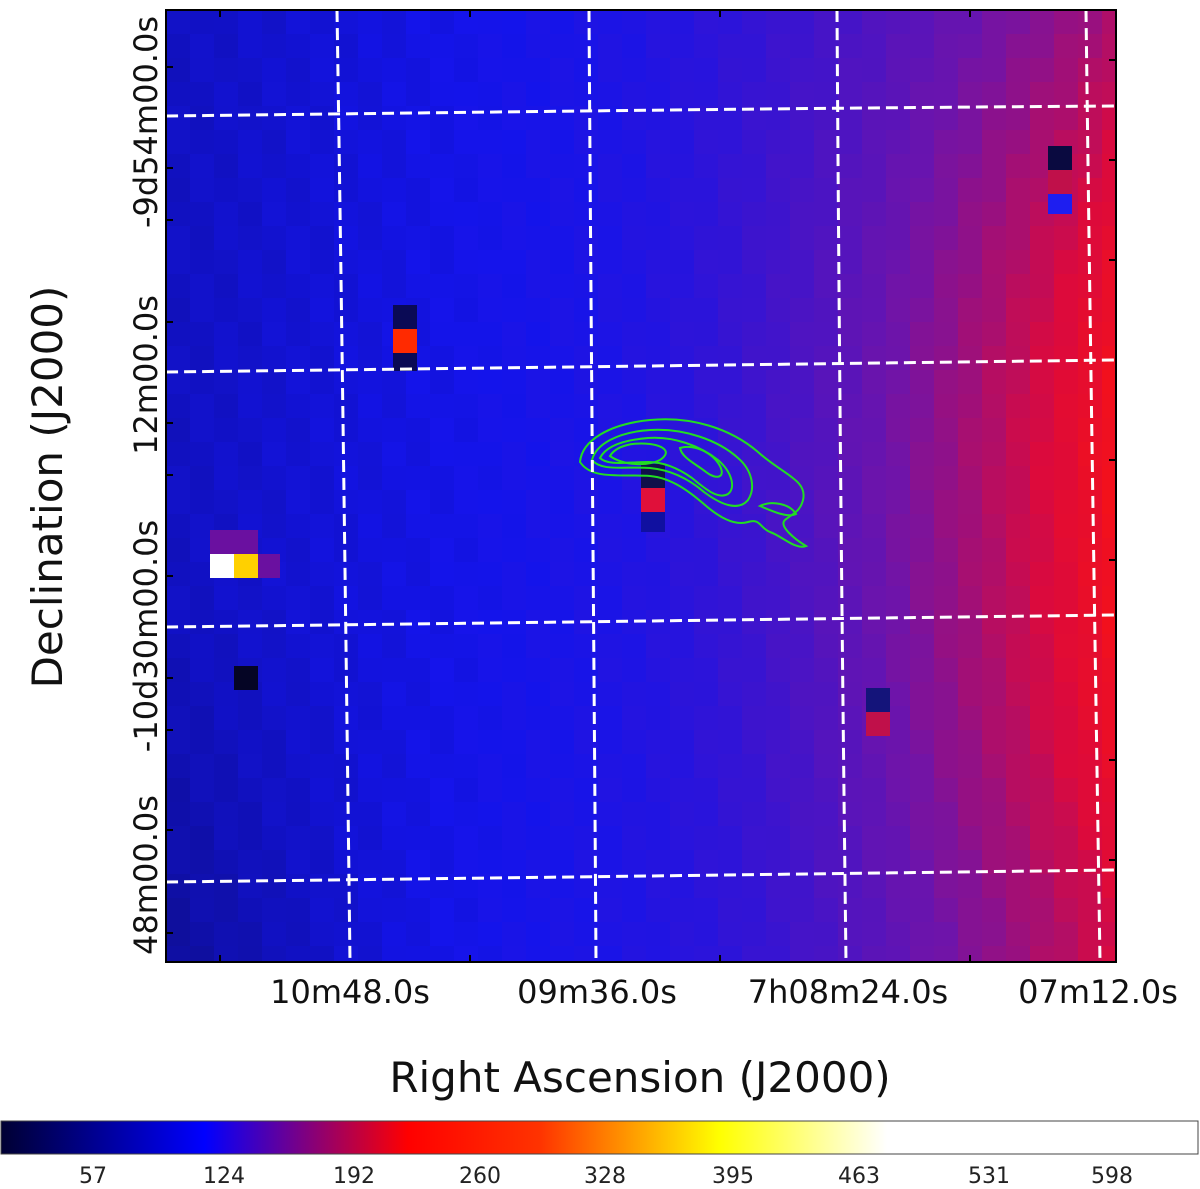 The height and width of the screenshot is (1189, 1200). Describe the element at coordinates (733, 1176) in the screenshot. I see `colorbar-tick-label: 395` at that location.